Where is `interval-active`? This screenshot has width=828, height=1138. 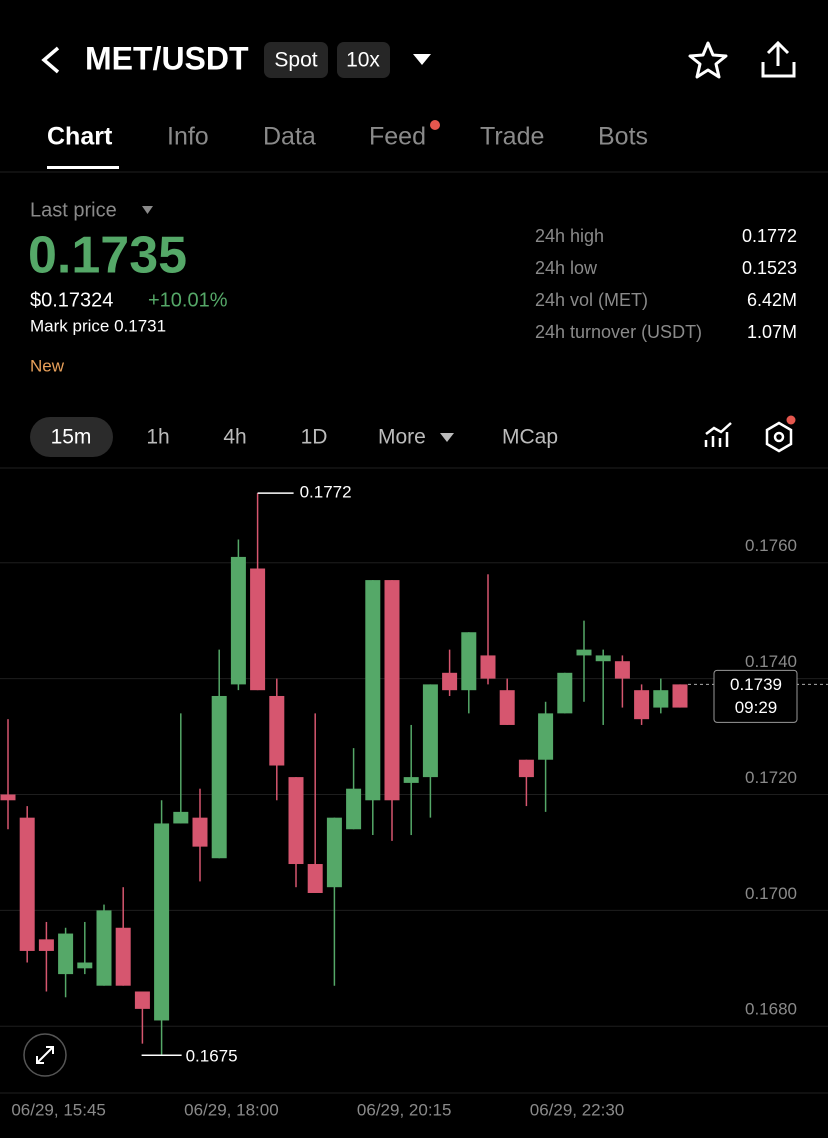
interval-active is located at coordinates (71, 437).